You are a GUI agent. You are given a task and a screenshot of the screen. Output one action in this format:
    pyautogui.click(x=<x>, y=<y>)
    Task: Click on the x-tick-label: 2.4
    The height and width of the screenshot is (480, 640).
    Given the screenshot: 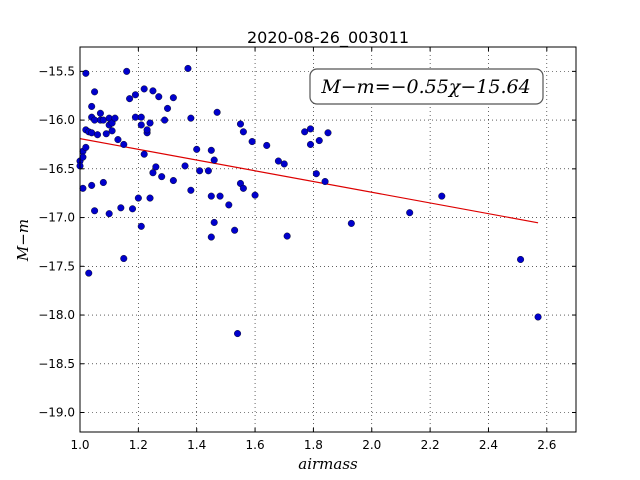 What is the action you would take?
    pyautogui.click(x=488, y=445)
    